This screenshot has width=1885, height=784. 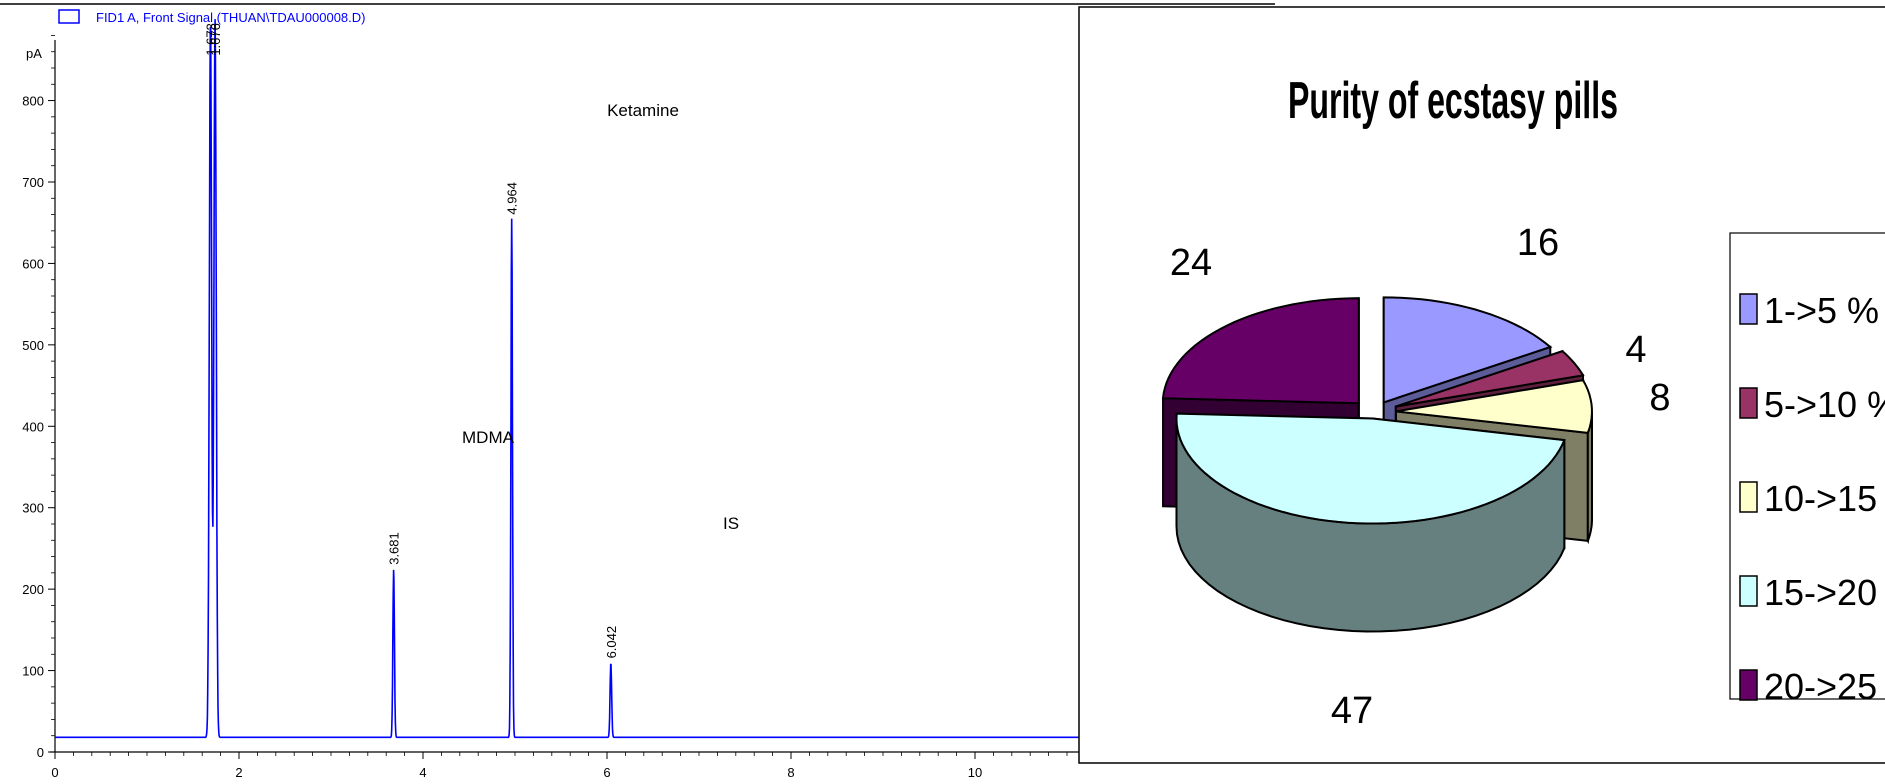 What do you see at coordinates (1824, 404) in the screenshot?
I see `legend-label: 5->10 %` at bounding box center [1824, 404].